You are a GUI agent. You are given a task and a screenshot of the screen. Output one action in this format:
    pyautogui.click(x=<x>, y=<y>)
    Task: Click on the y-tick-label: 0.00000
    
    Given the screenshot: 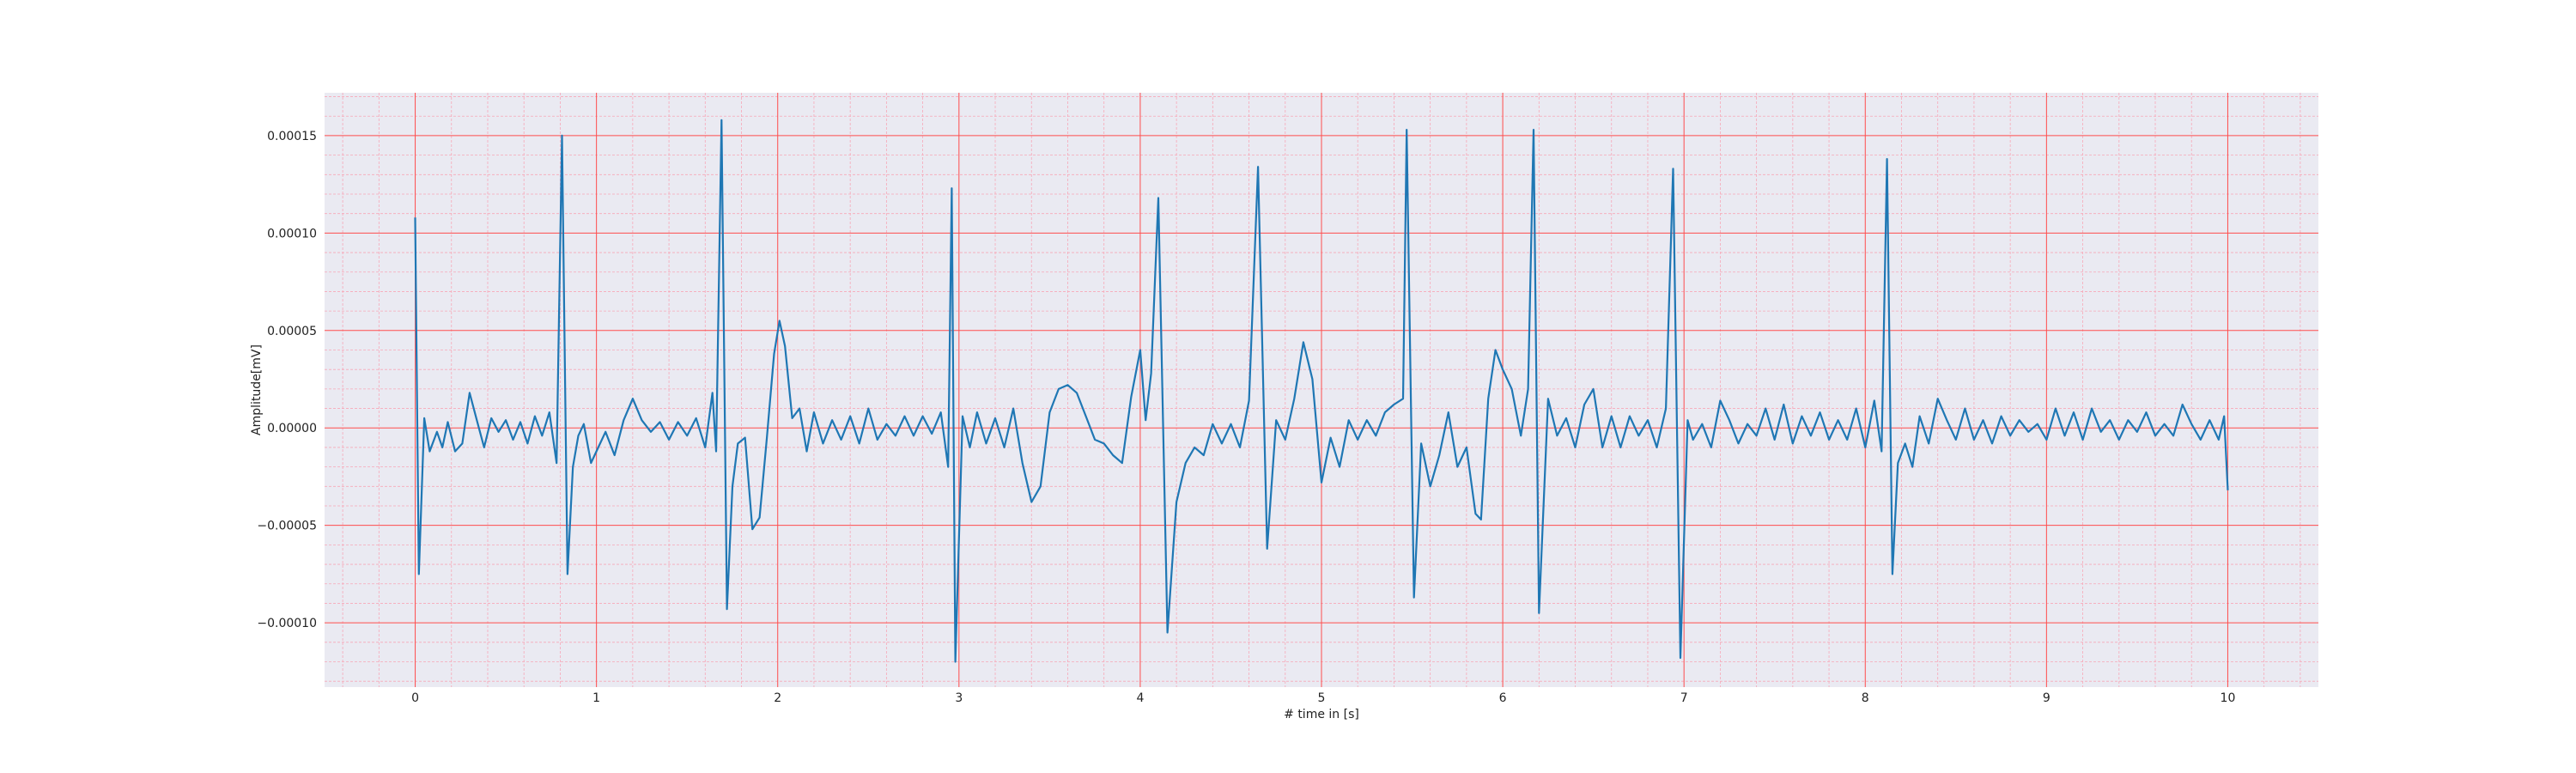 What is the action you would take?
    pyautogui.click(x=292, y=428)
    